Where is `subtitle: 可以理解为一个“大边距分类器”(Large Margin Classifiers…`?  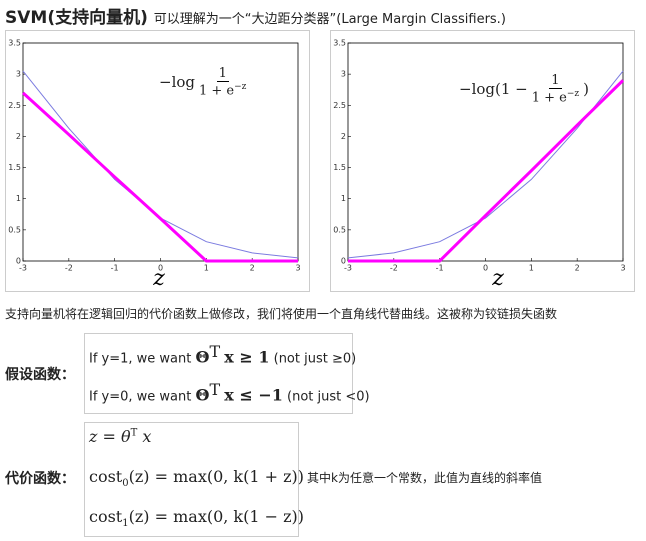
subtitle: 可以理解为一个“大边距分类器”(Large Margin Classifiers… is located at coordinates (329, 19).